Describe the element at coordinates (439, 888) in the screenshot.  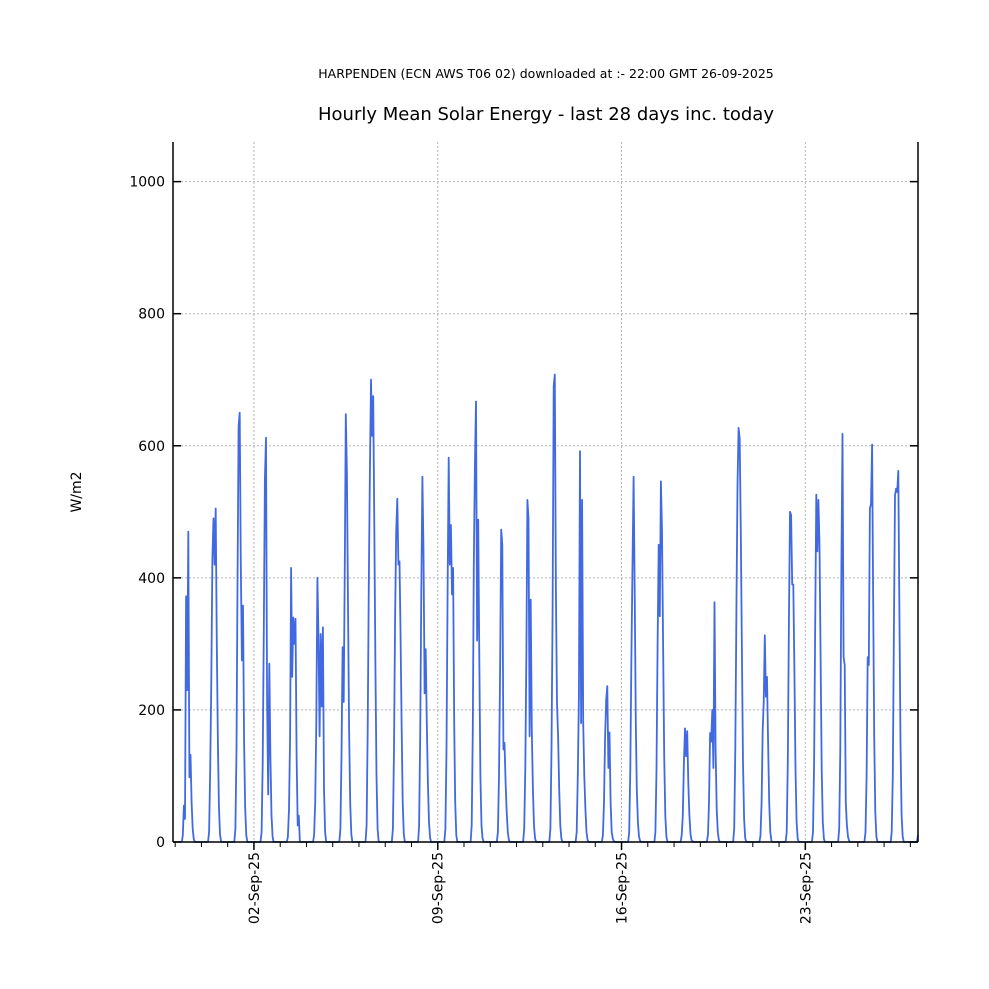
I see `x-tick-label: 09-Sep-25` at that location.